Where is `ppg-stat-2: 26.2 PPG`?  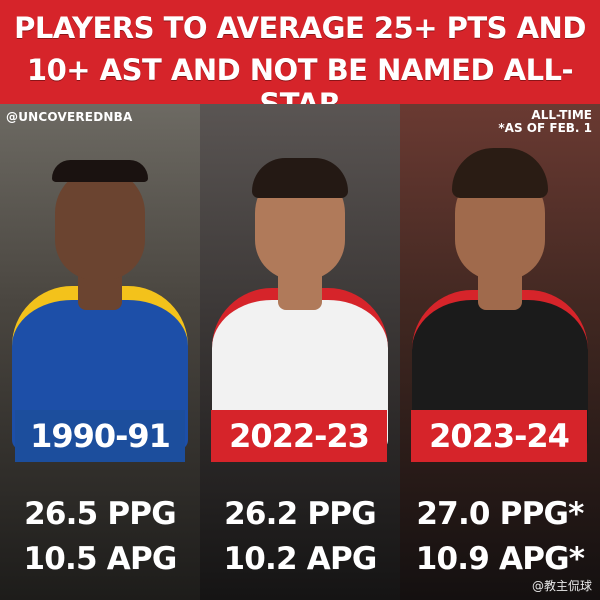
ppg-stat-2: 26.2 PPG is located at coordinates (300, 514).